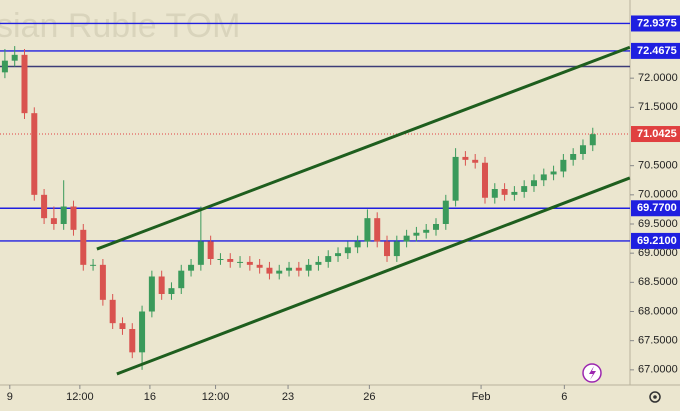 The height and width of the screenshot is (411, 680). What do you see at coordinates (369, 397) in the screenshot?
I see `x-tick-label: 26` at bounding box center [369, 397].